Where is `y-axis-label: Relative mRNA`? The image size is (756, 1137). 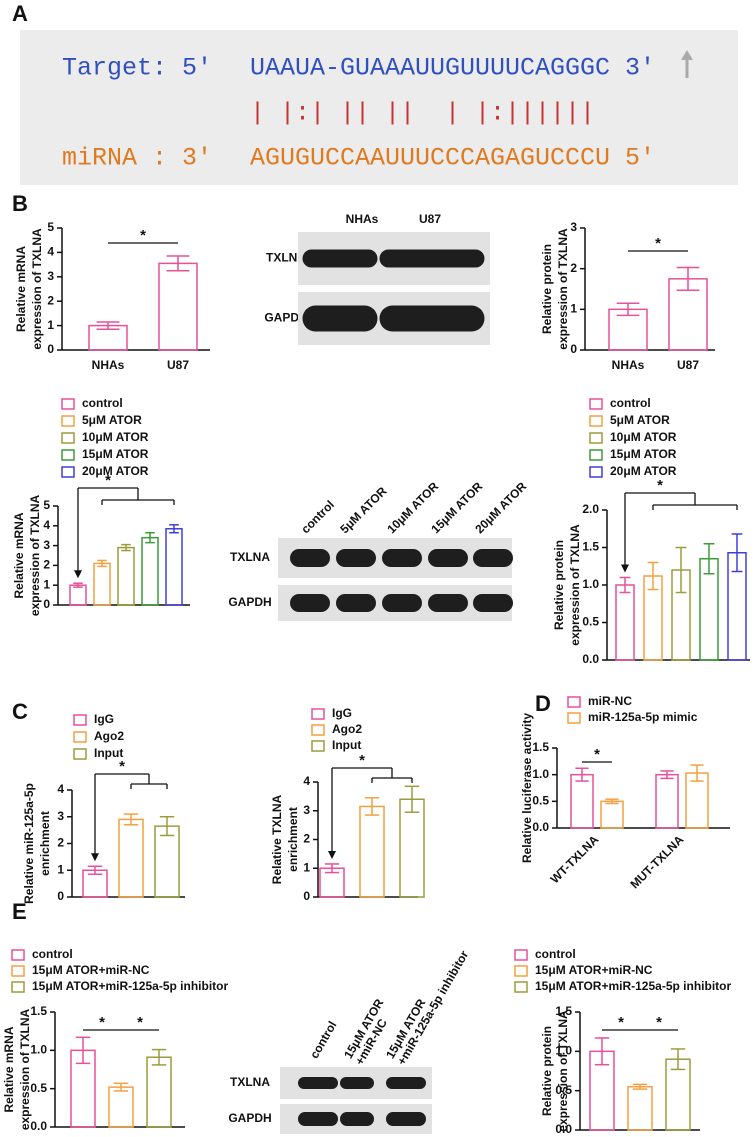
y-axis-label: Relative mRNA is located at coordinates (19, 555).